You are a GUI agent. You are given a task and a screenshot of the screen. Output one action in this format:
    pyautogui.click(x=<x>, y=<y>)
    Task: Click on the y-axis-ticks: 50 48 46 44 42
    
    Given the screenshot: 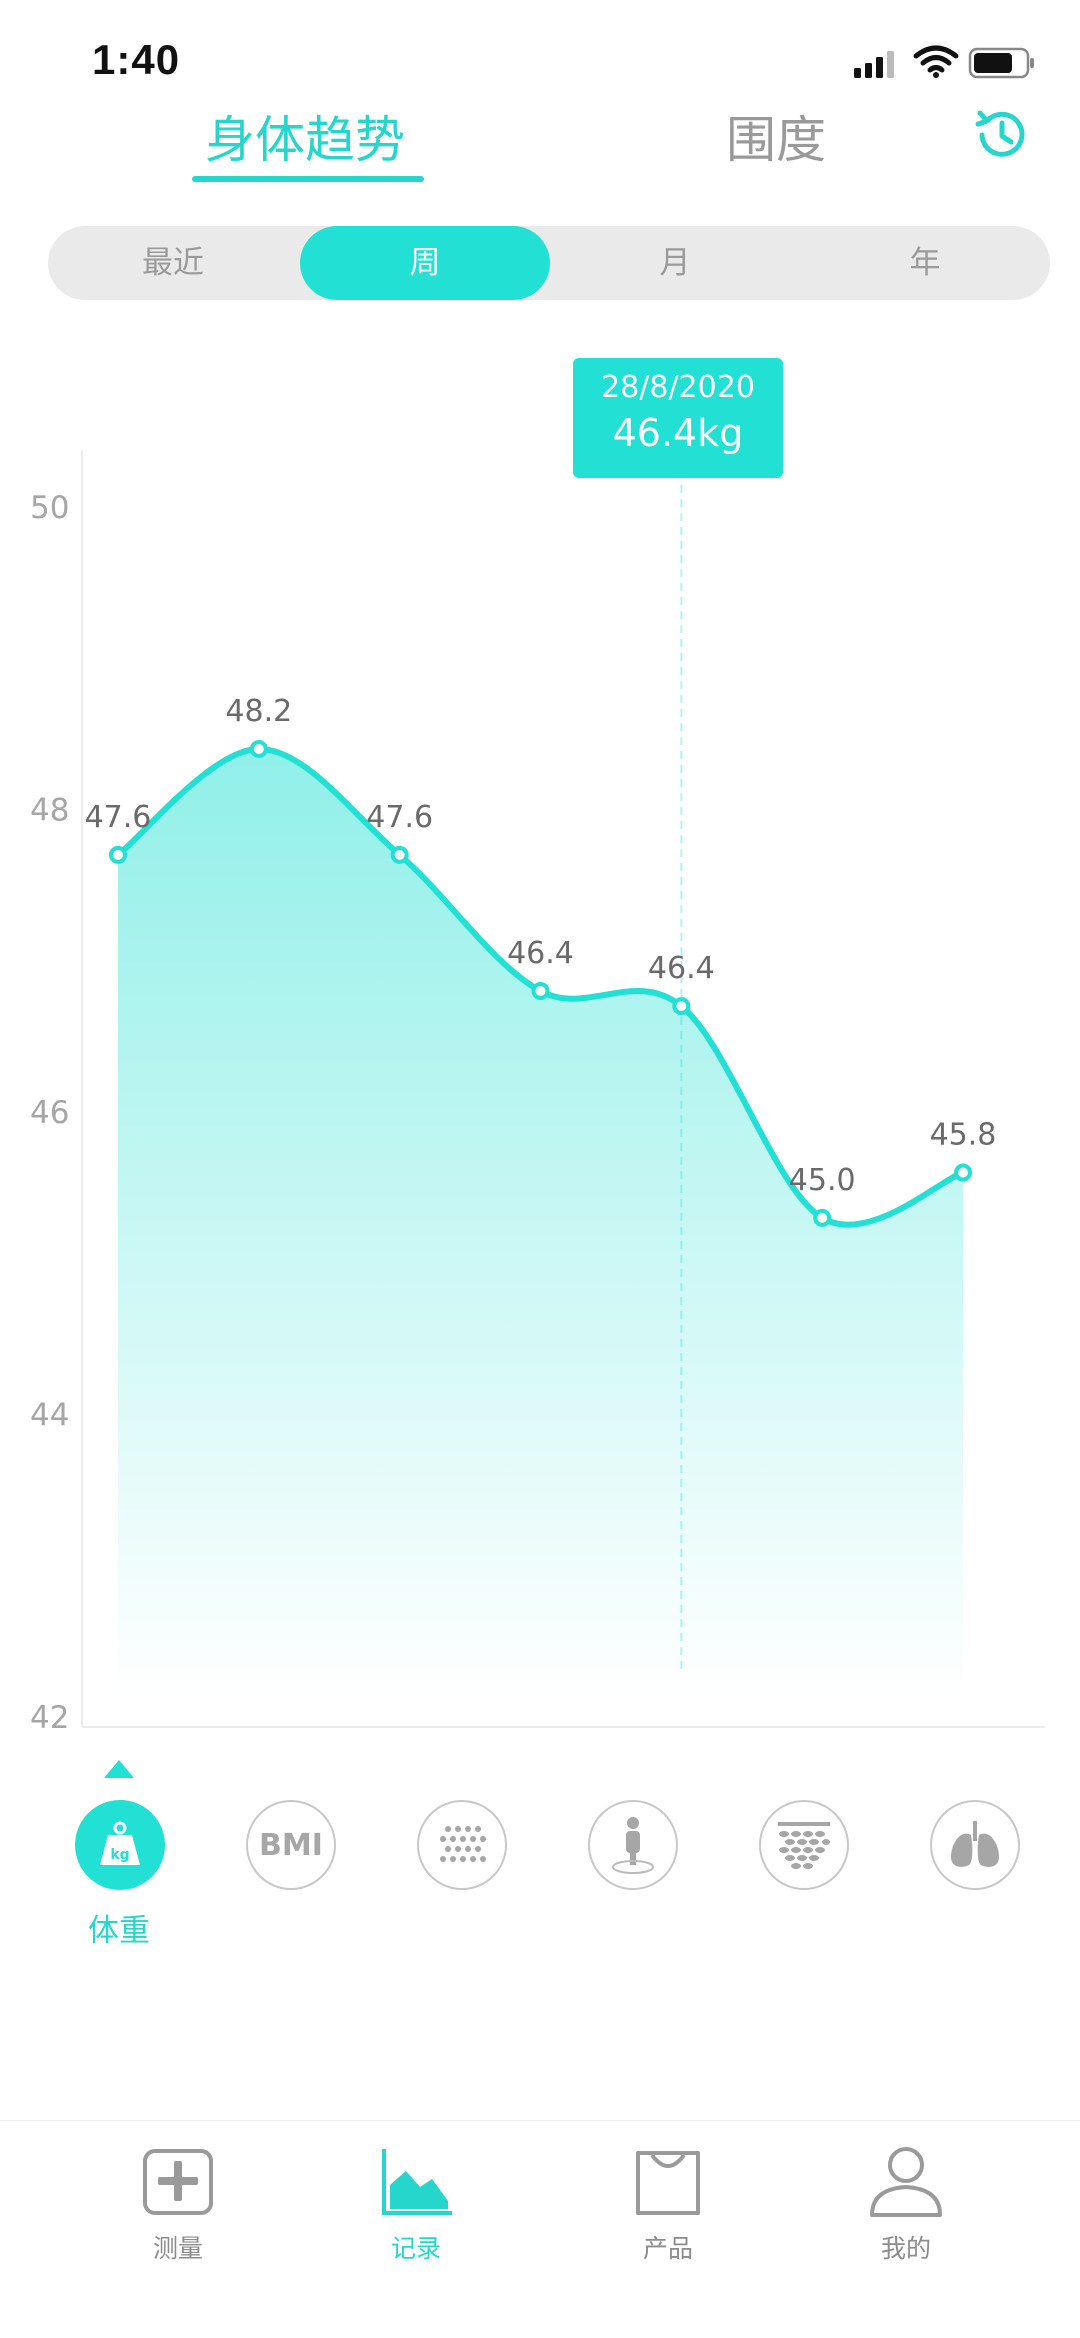 What is the action you would take?
    pyautogui.click(x=49, y=1113)
    